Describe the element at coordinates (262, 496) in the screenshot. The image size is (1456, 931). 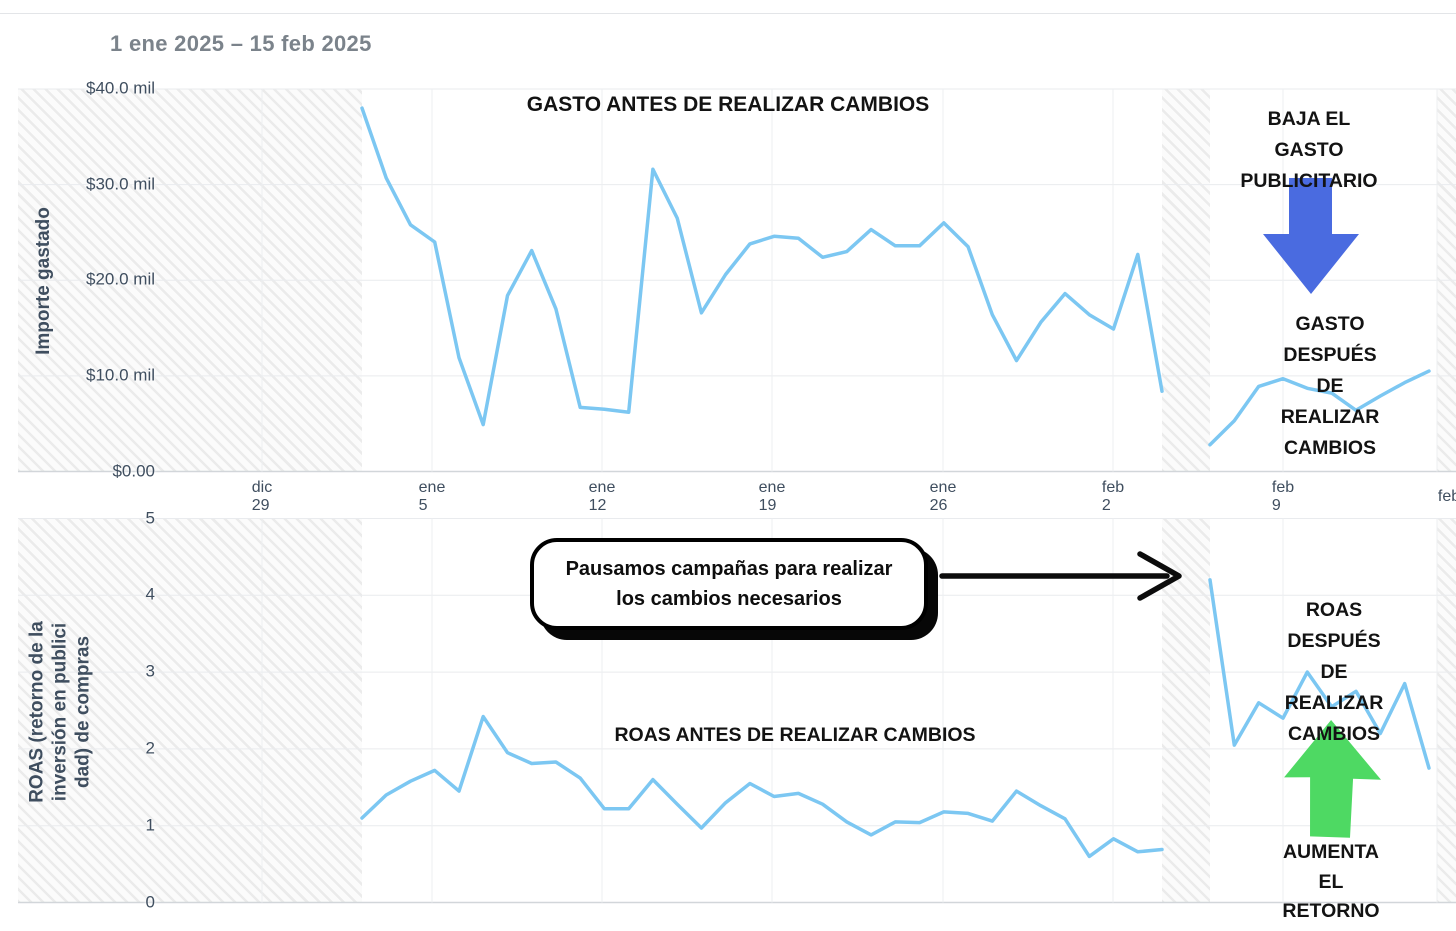
I see `x-tick-label: dic 29` at that location.